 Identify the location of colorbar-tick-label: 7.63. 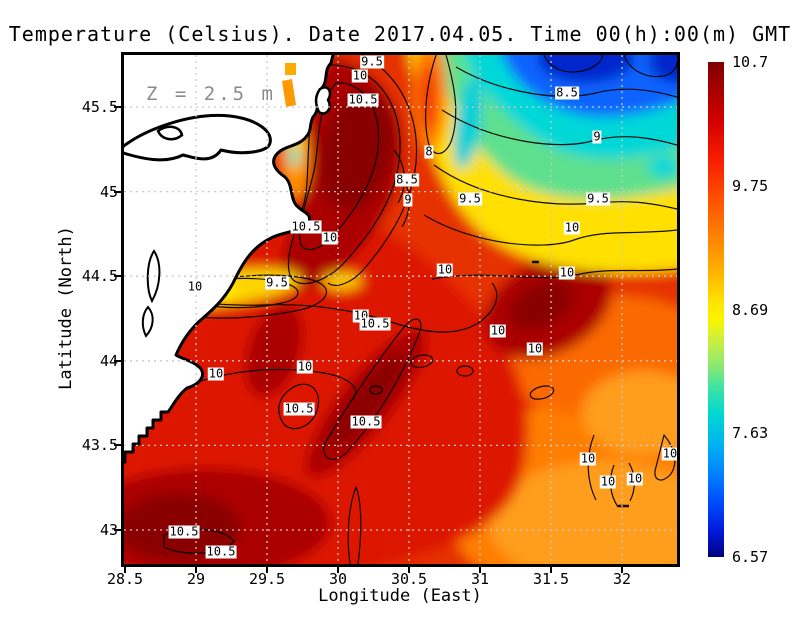
(750, 433).